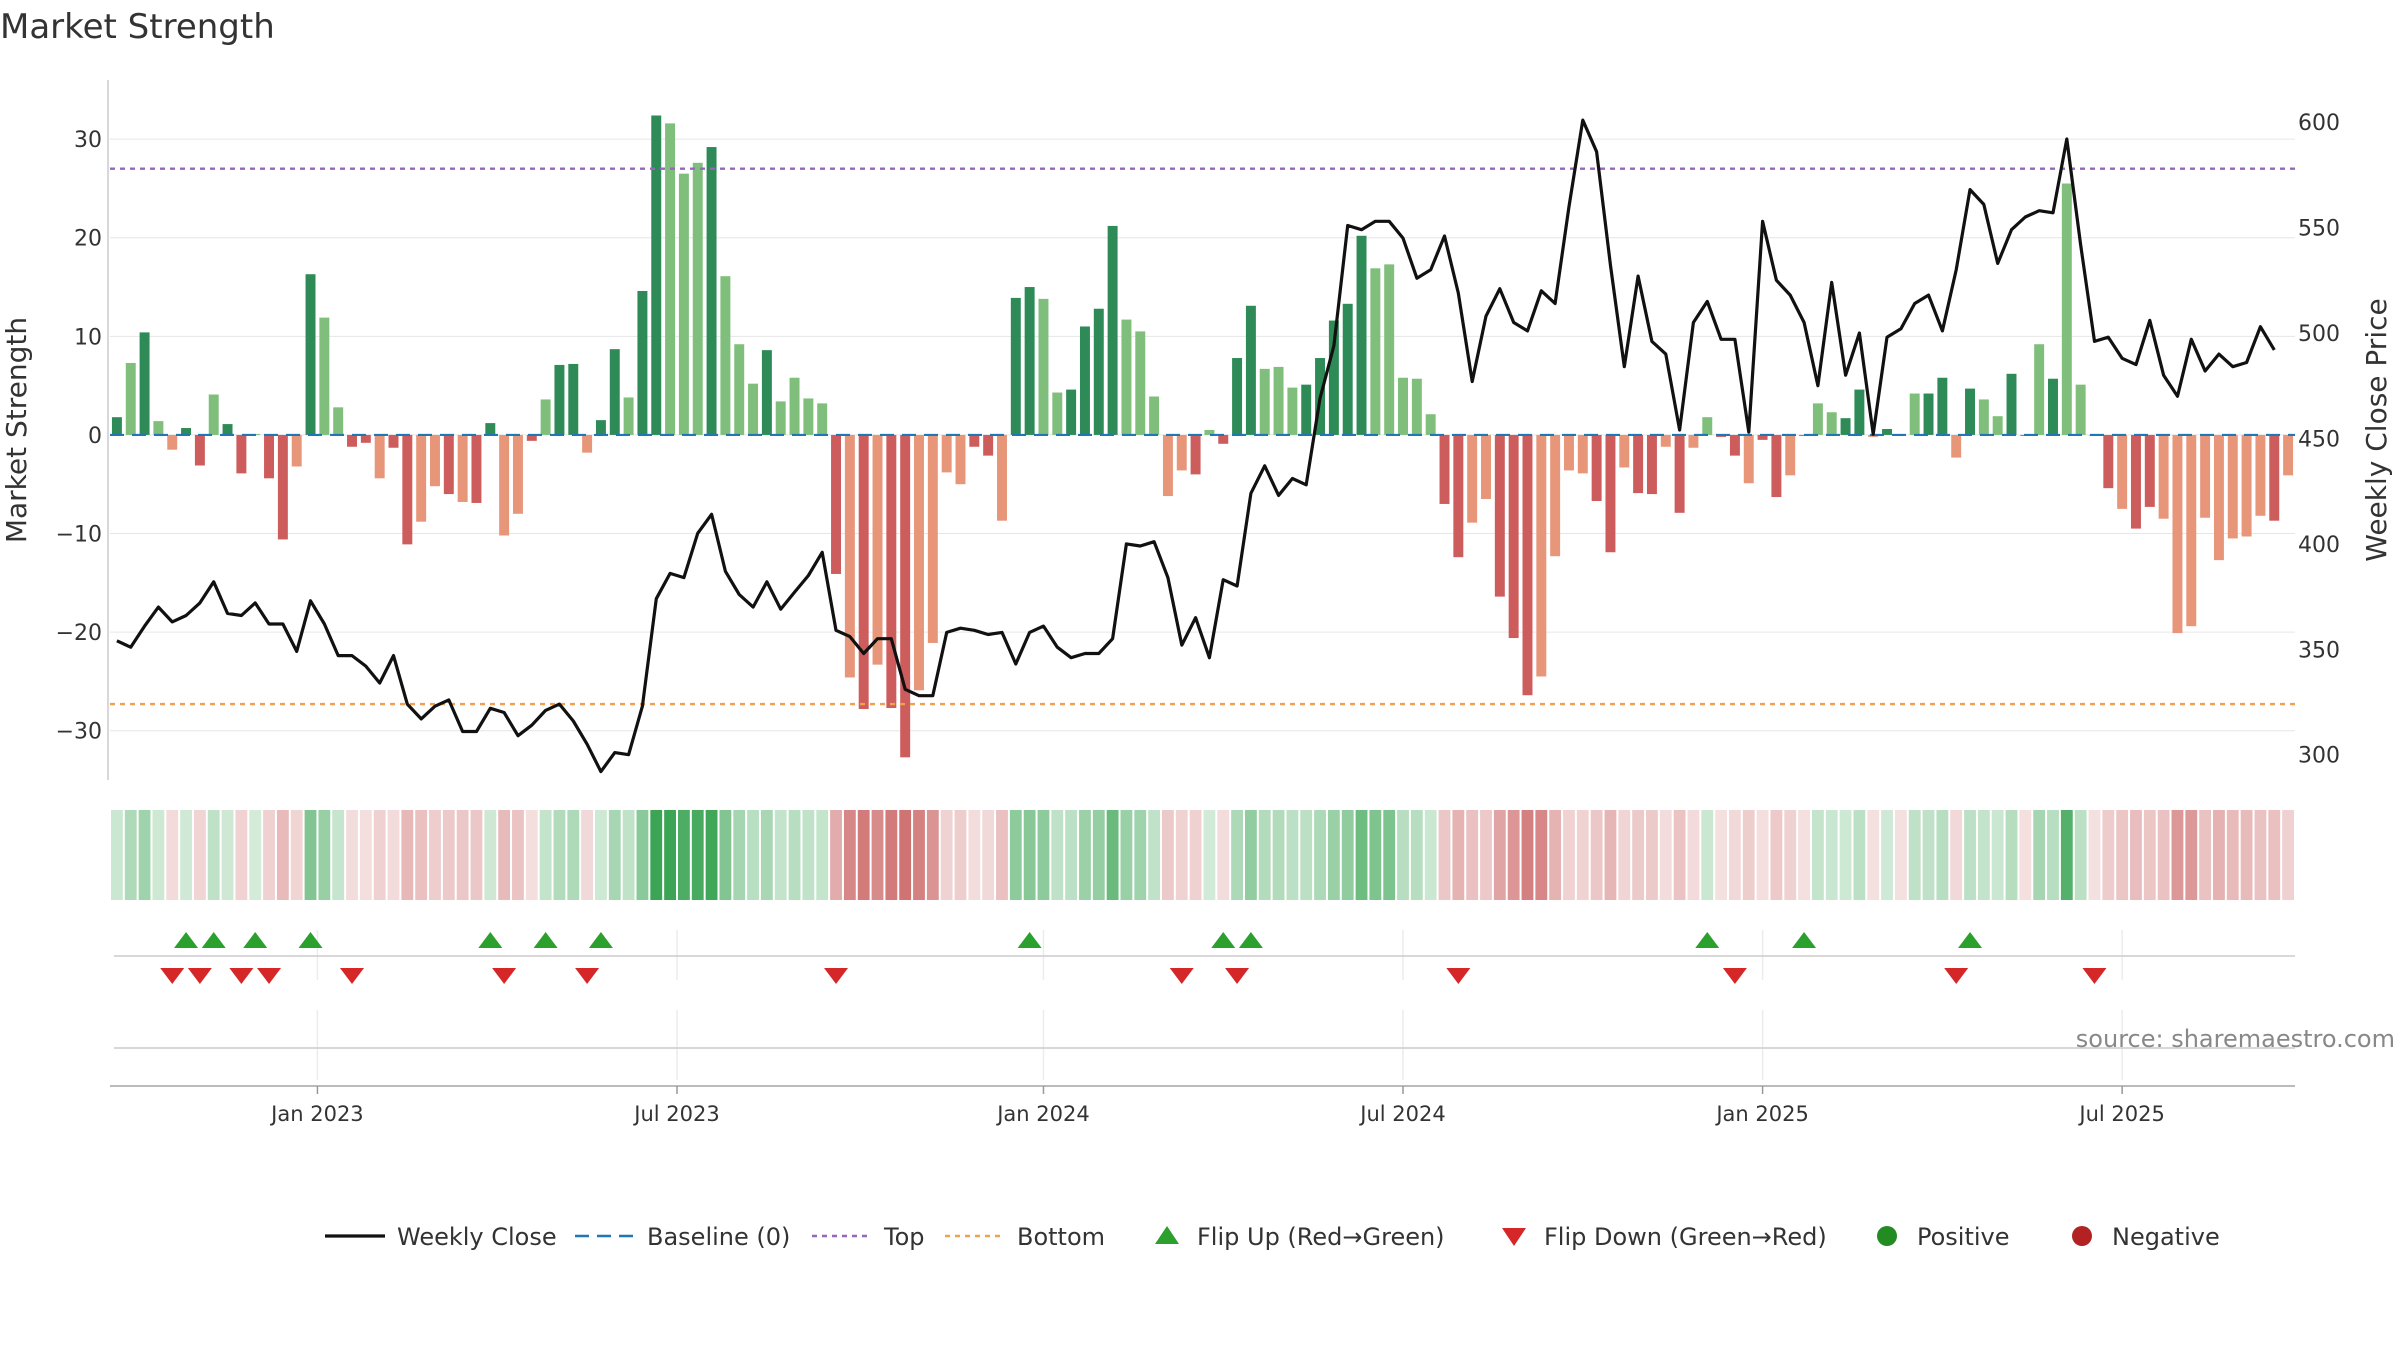  What do you see at coordinates (1943, 1237) in the screenshot?
I see `legend-item: Positive` at bounding box center [1943, 1237].